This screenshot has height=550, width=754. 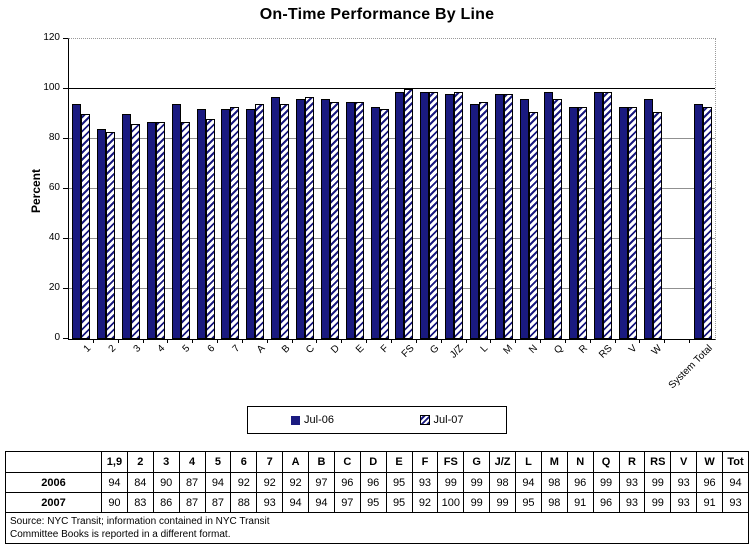 I want to click on bar-Jul-06-L, so click(x=474, y=221).